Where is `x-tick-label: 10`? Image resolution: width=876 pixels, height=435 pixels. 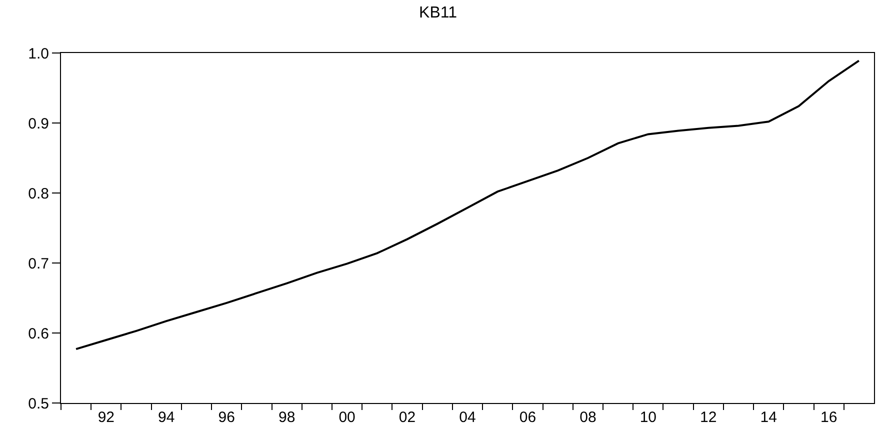 x-tick-label: 10 is located at coordinates (648, 417).